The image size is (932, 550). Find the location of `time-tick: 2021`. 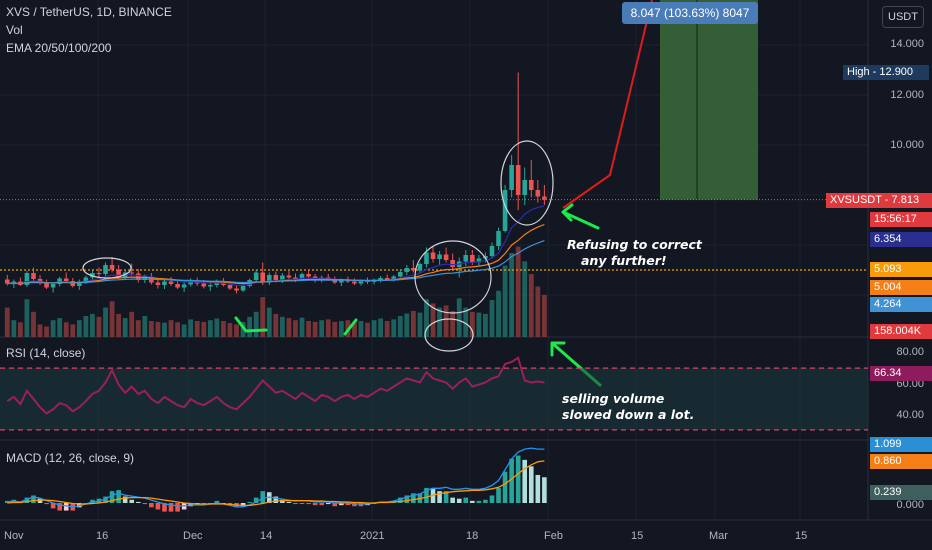

time-tick: 2021 is located at coordinates (372, 536).